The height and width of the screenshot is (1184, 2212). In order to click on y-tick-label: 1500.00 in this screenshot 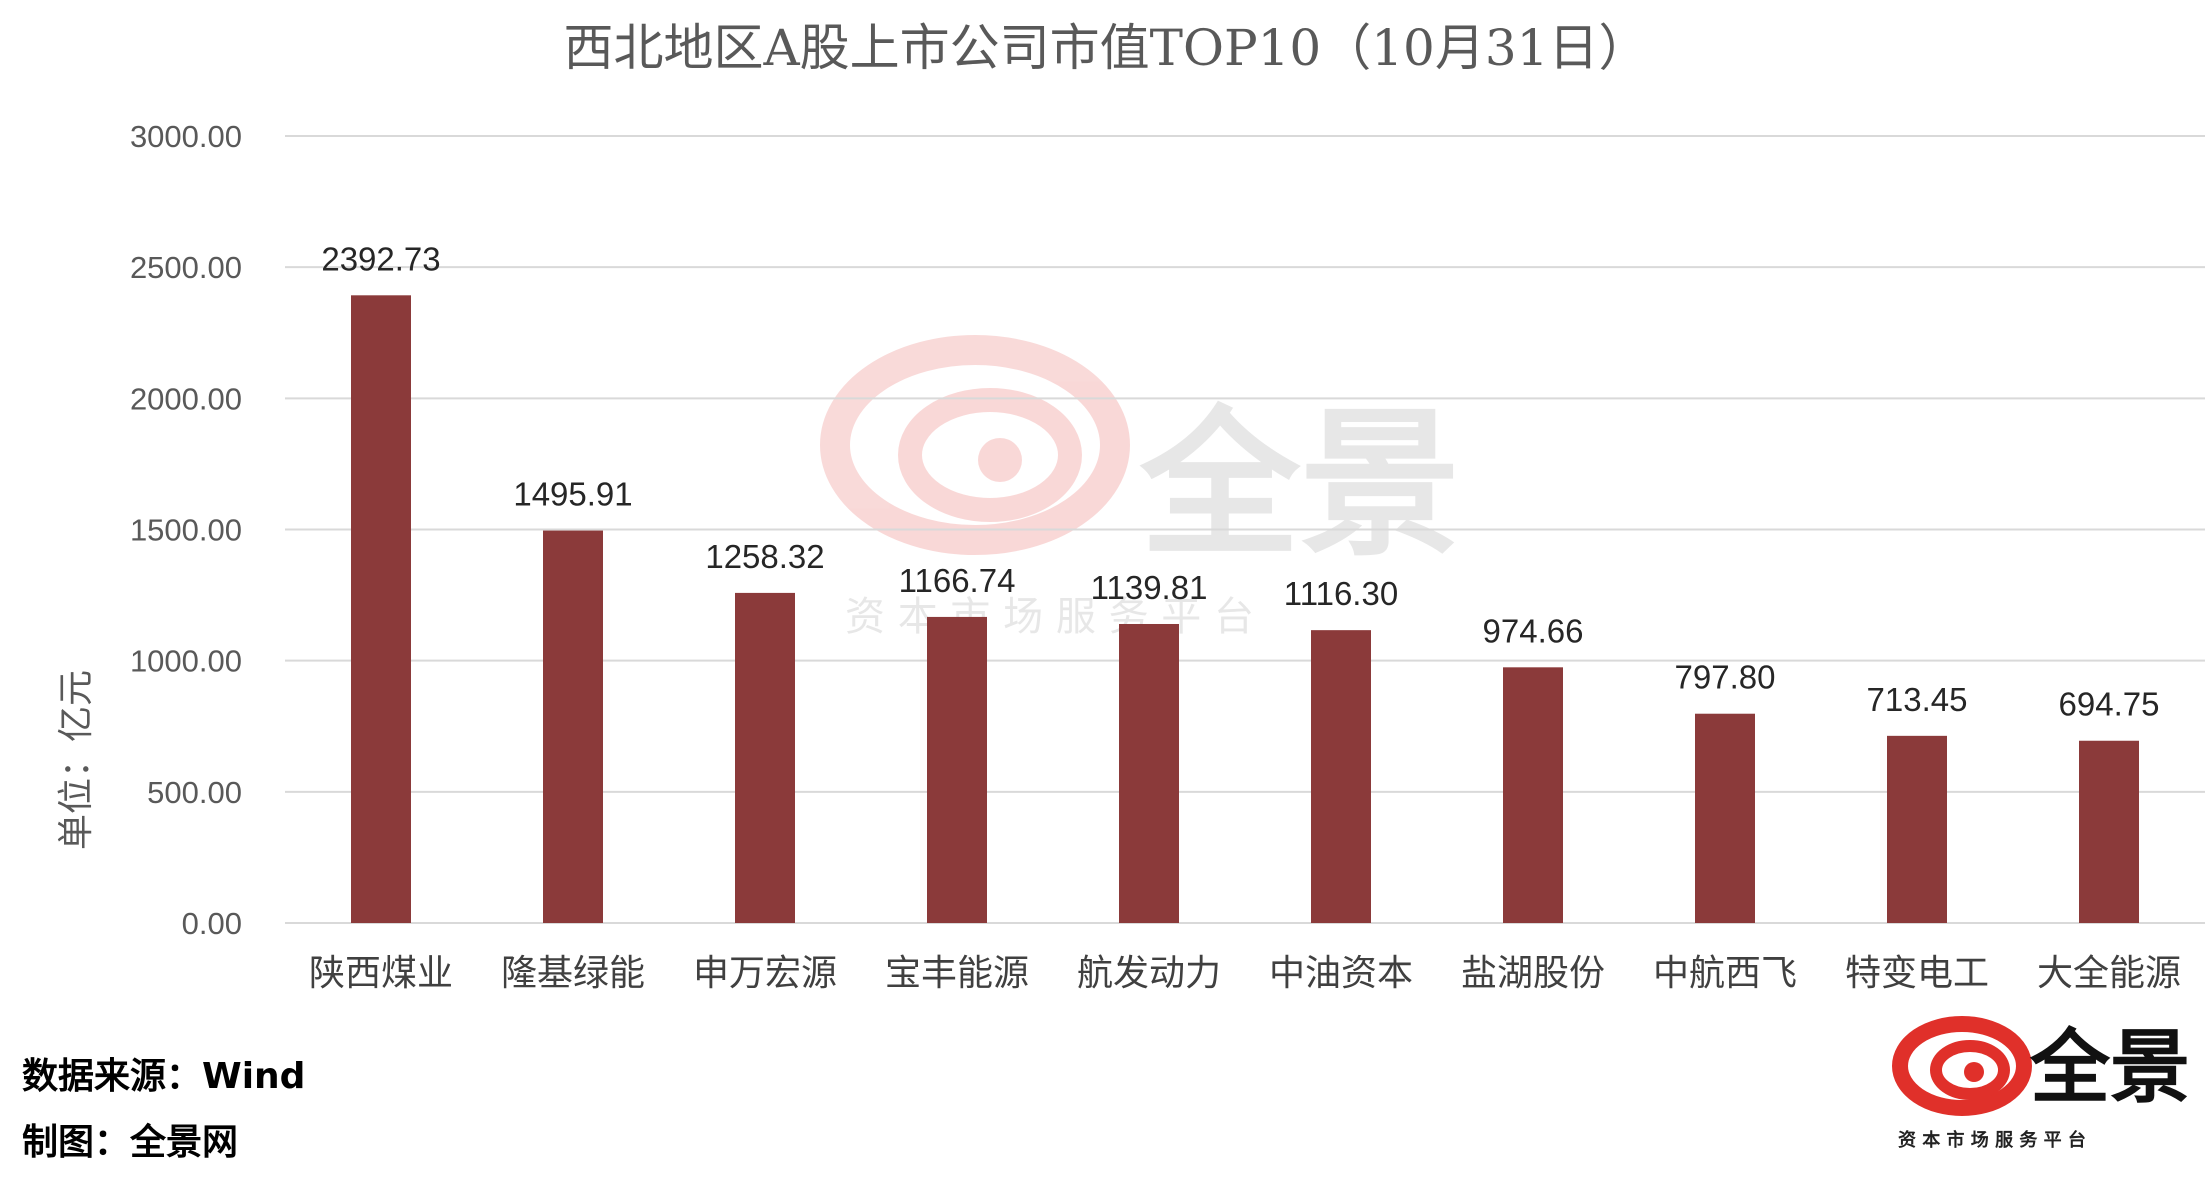, I will do `click(186, 530)`.